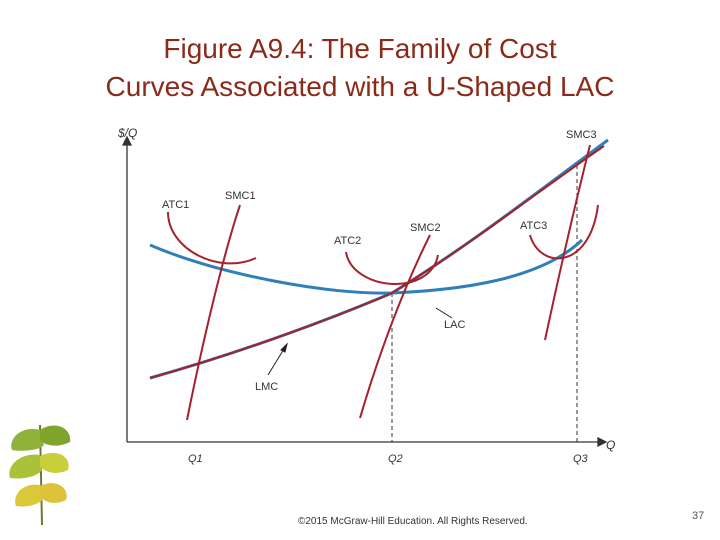 This screenshot has height=540, width=720. What do you see at coordinates (610, 445) in the screenshot?
I see `x-axis-label: Q` at bounding box center [610, 445].